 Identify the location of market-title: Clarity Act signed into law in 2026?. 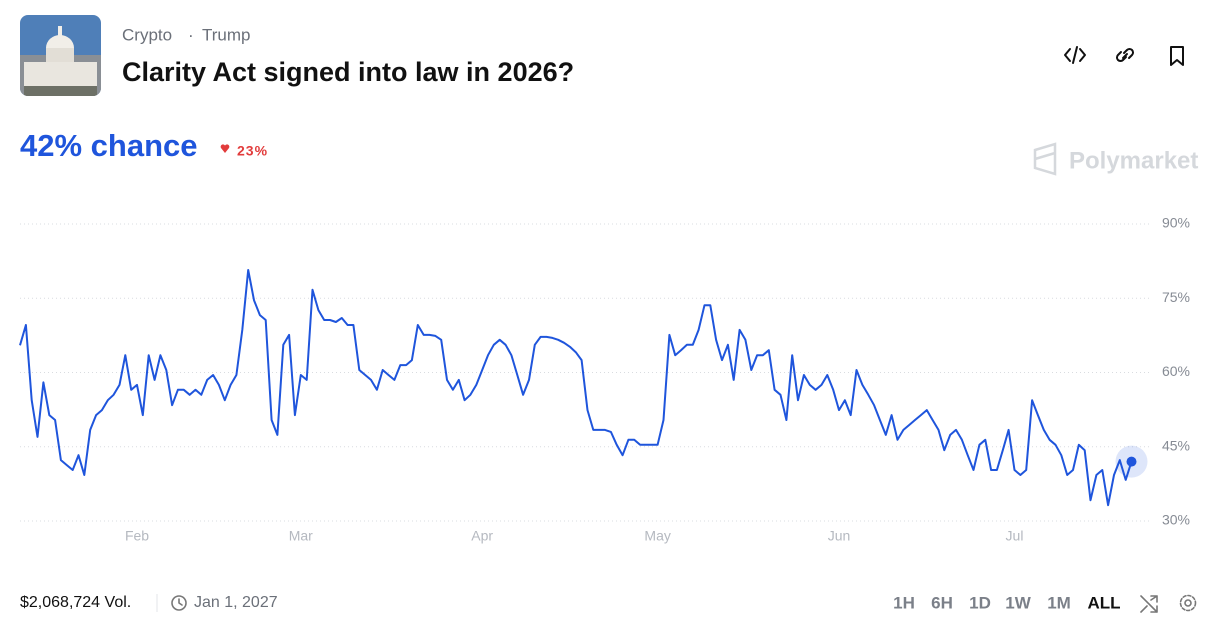
(348, 72).